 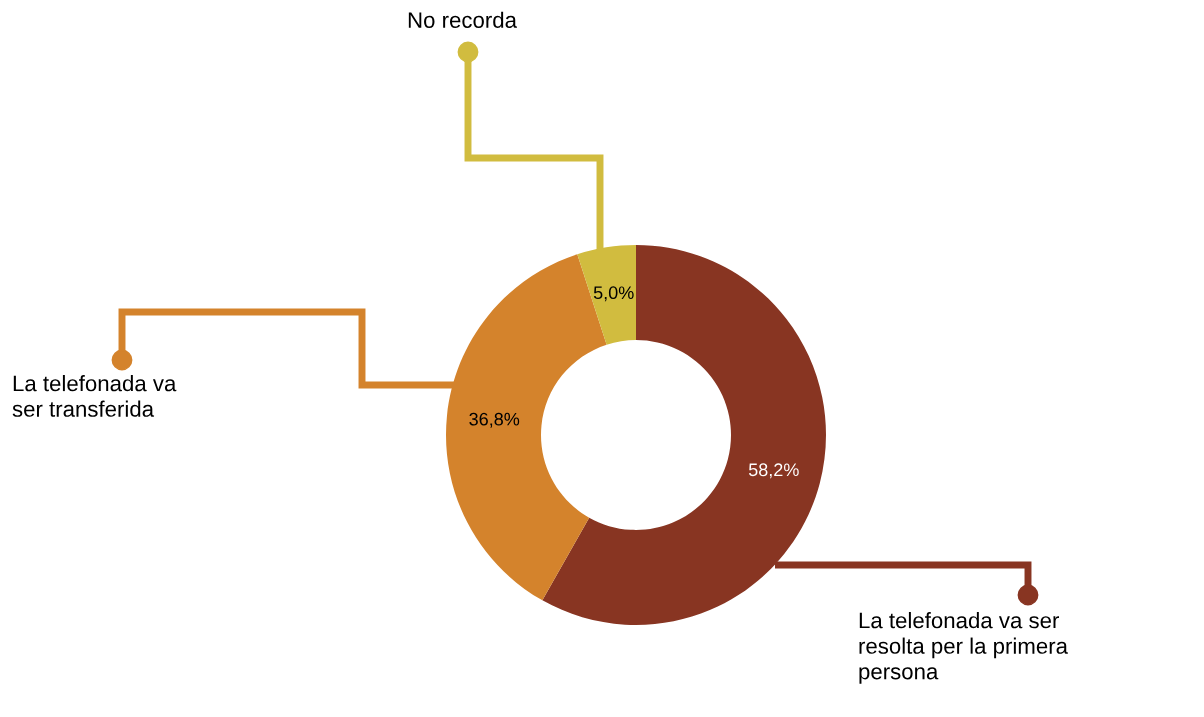 I want to click on slice-label: No recorda, so click(x=462, y=19).